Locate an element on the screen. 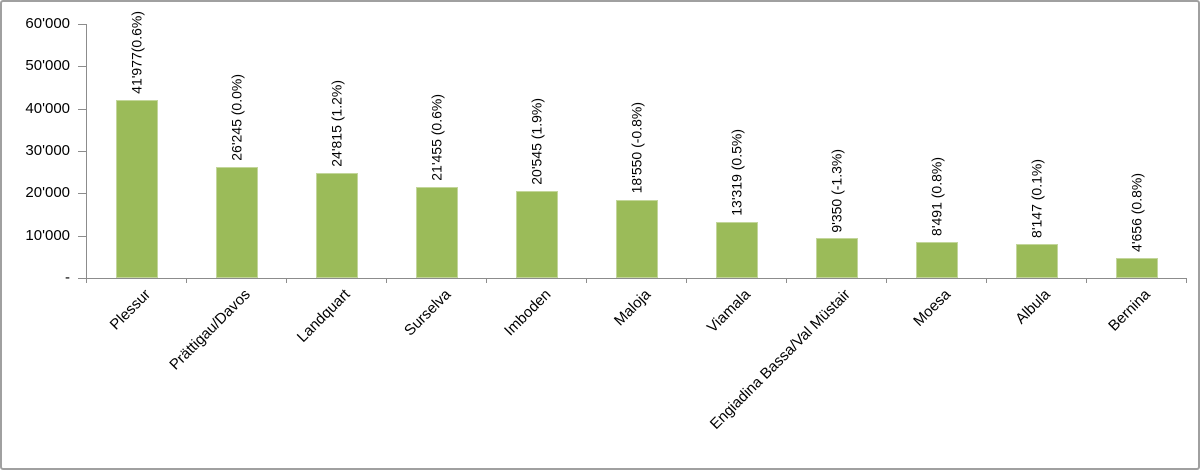 This screenshot has height=470, width=1200. bar-group: 8'491 (0.8%) is located at coordinates (937, 151).